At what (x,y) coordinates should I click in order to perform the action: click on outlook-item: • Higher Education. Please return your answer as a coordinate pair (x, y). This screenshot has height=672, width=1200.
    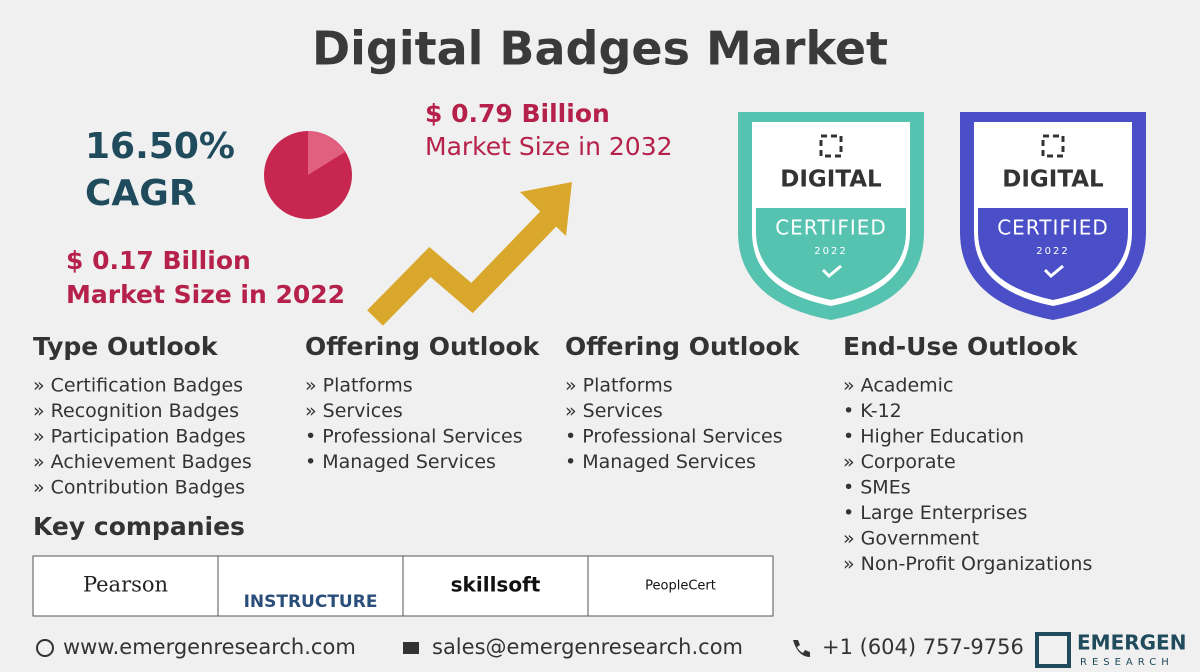
    Looking at the image, I should click on (933, 437).